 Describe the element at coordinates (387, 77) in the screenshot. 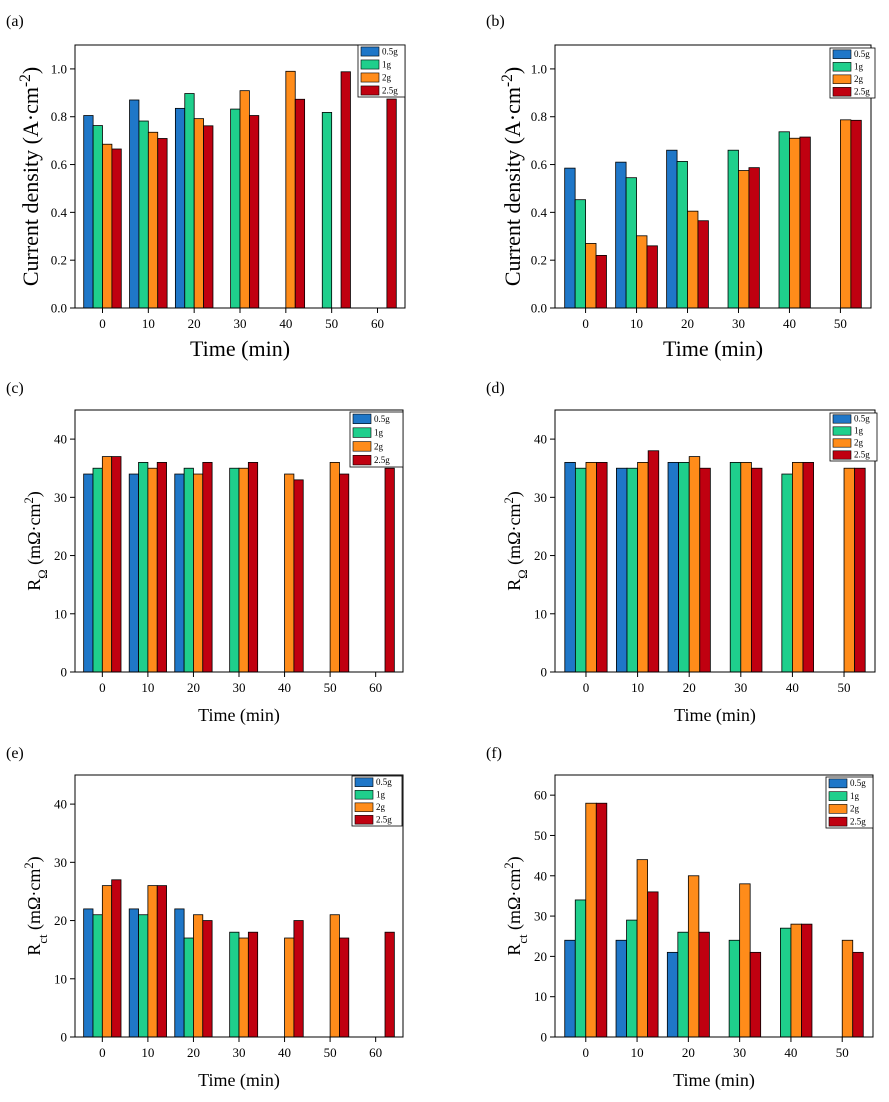

I see `legend-label-2g: 2g` at that location.